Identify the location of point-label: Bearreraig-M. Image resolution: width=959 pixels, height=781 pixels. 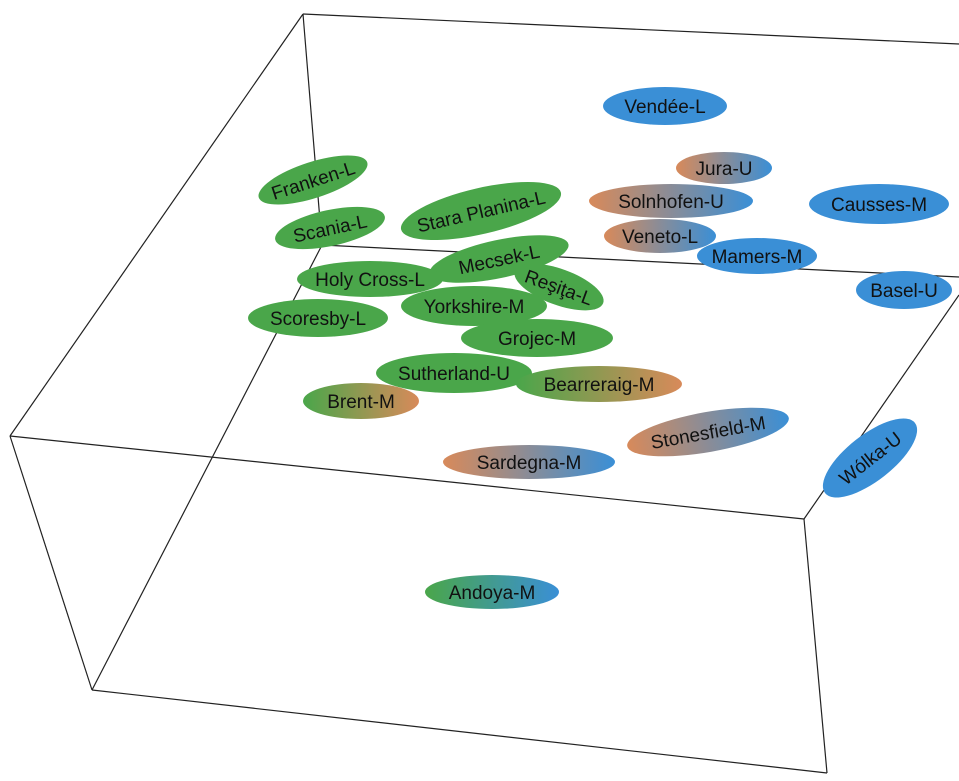
(599, 385).